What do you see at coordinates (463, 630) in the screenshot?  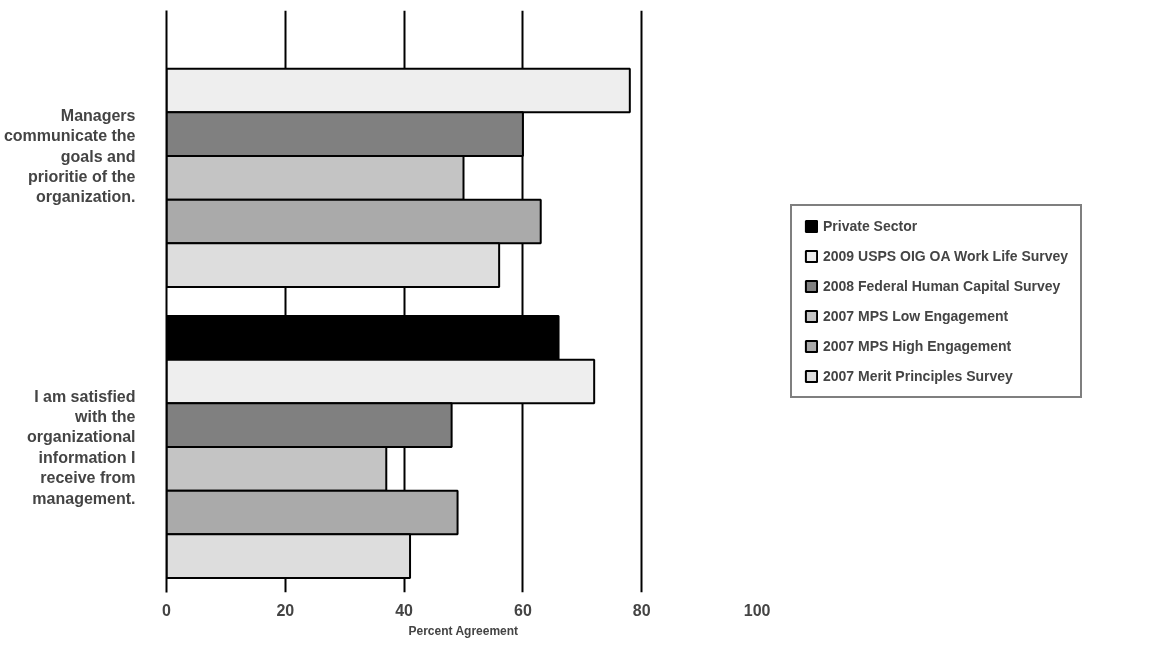 I see `x-axis-title: Percent Agreement` at bounding box center [463, 630].